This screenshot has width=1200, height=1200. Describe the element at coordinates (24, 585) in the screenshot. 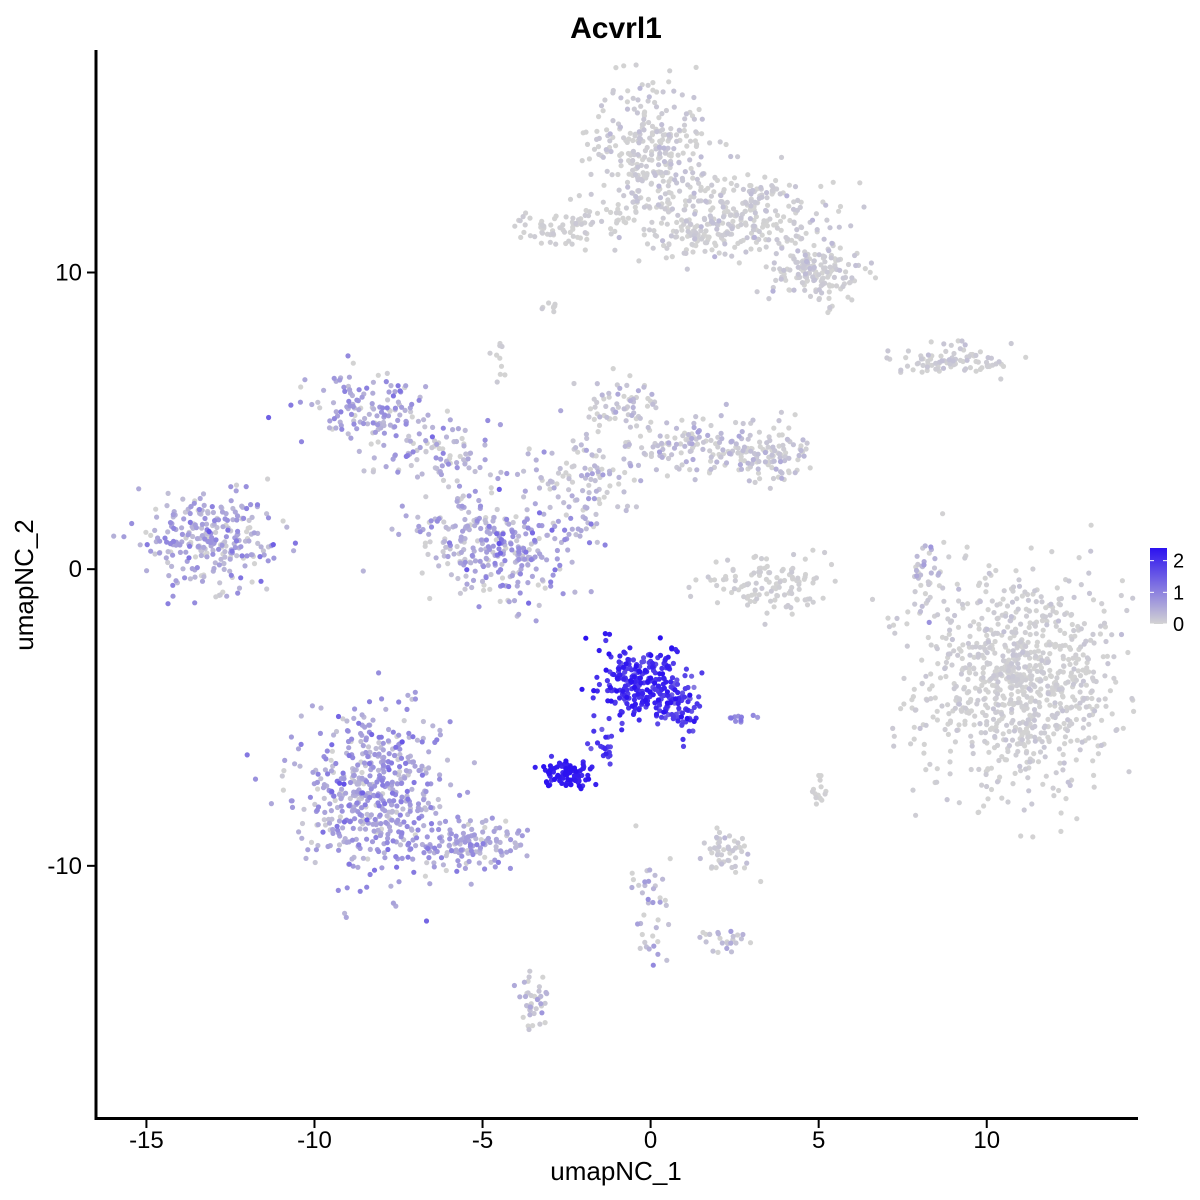

I see `y-axis-label: umapNC_2` at that location.